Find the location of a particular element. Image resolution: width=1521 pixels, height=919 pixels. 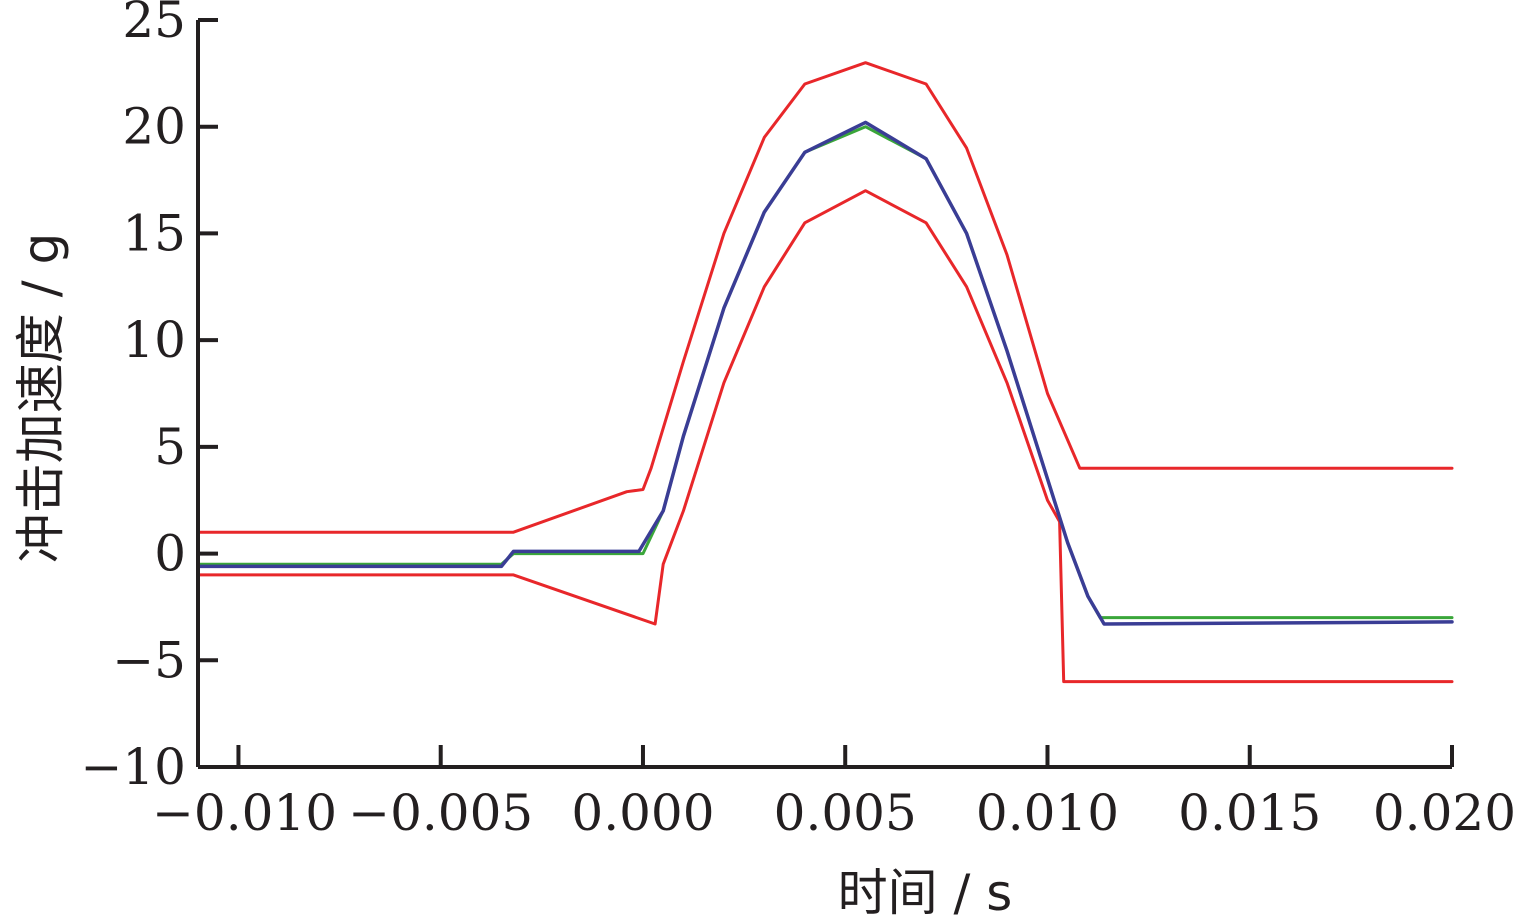

x-tick-label: −0.005 is located at coordinates (440, 813).